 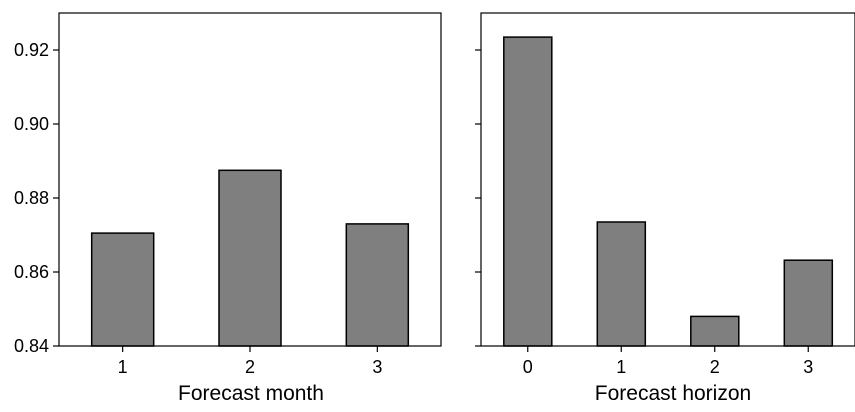 What do you see at coordinates (250, 367) in the screenshot?
I see `left-panel-xtick-label-2: 2` at bounding box center [250, 367].